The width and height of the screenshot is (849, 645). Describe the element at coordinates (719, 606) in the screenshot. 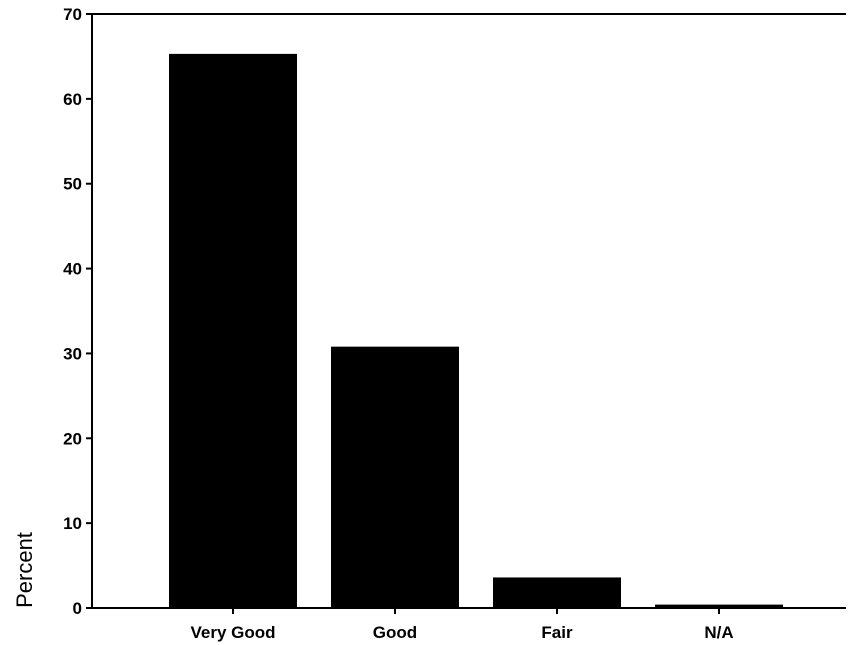

I see `bar-n-a` at that location.